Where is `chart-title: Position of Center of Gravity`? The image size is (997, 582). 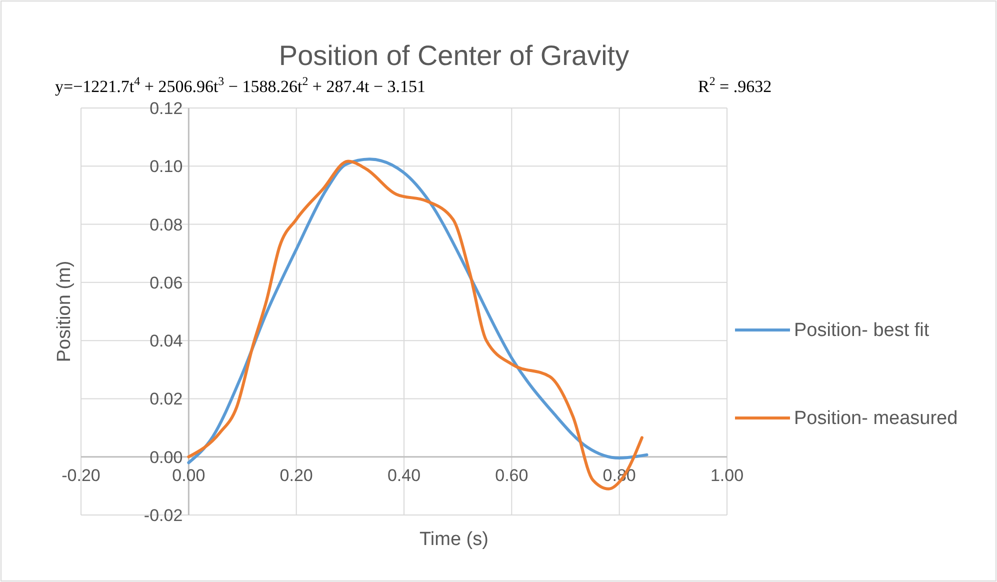 chart-title: Position of Center of Gravity is located at coordinates (454, 55).